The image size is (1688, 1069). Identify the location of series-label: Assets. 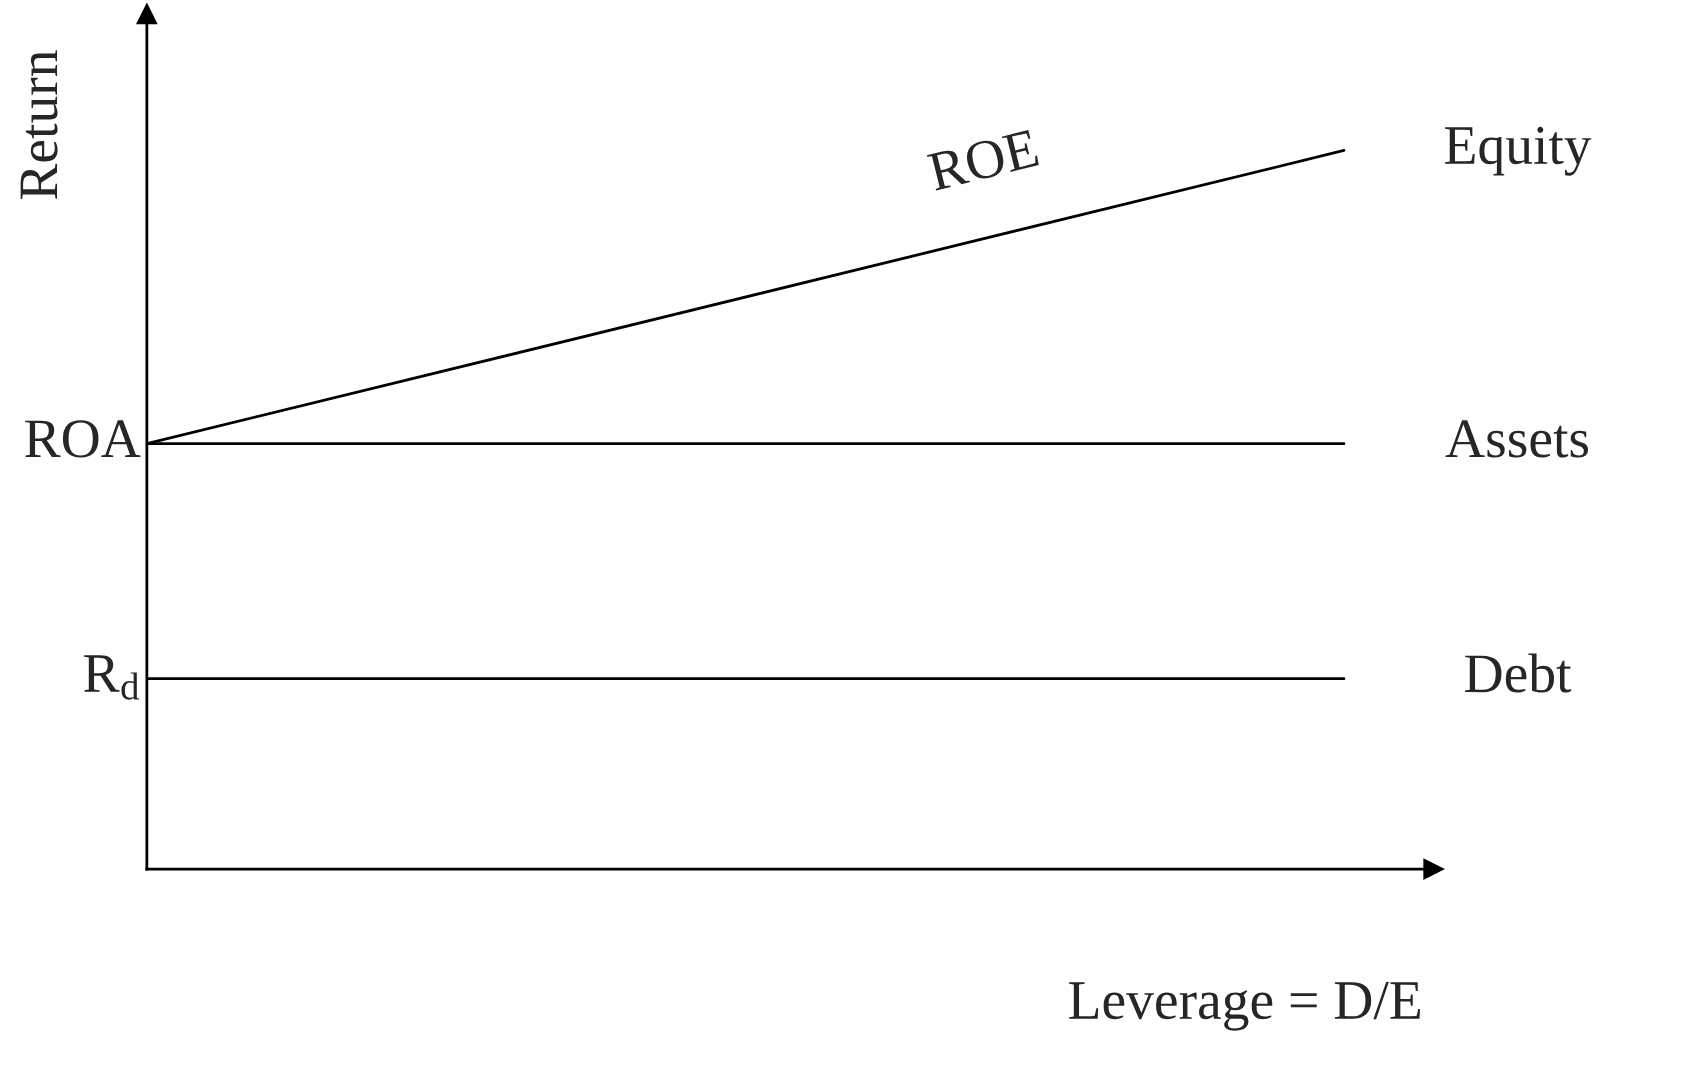
(1517, 439).